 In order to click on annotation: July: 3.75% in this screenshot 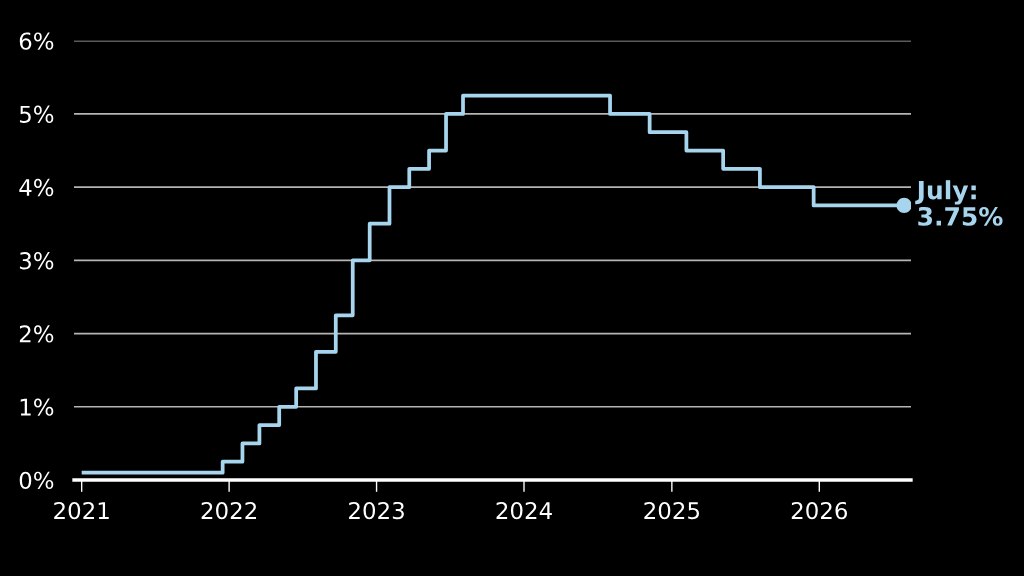, I will do `click(959, 203)`.